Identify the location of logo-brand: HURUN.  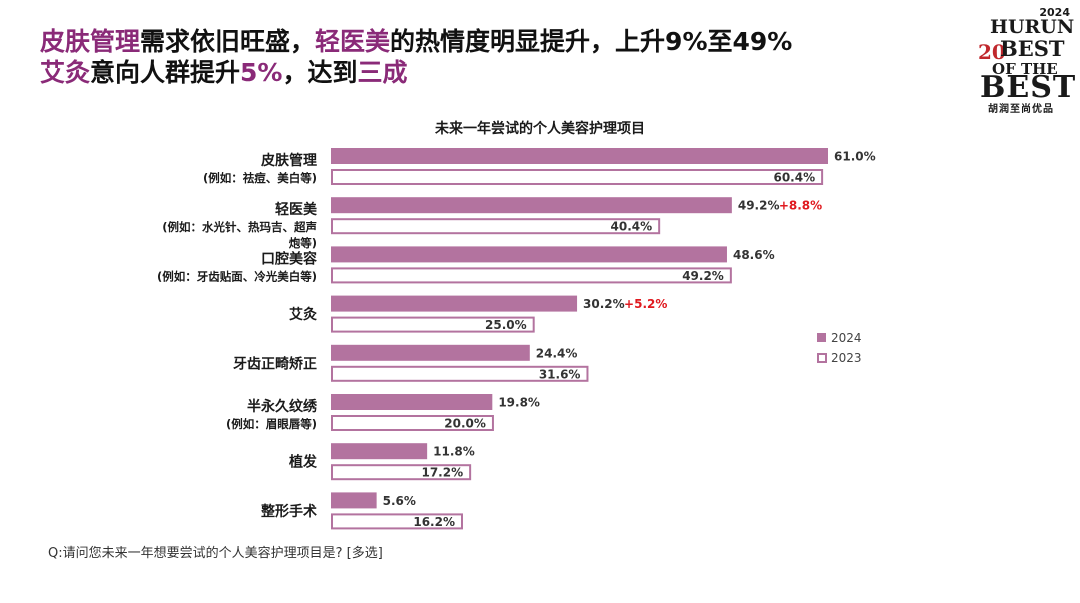
(1032, 27).